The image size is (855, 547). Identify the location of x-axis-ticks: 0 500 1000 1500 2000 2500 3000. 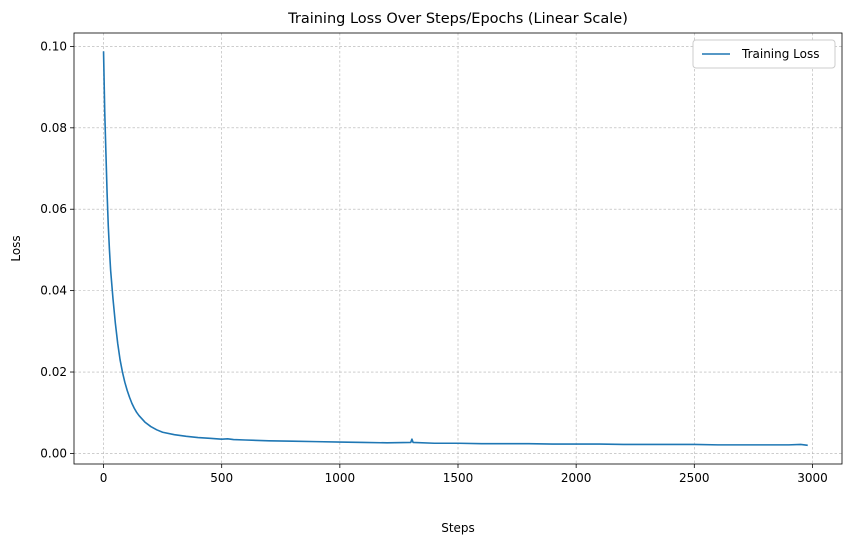
(464, 474).